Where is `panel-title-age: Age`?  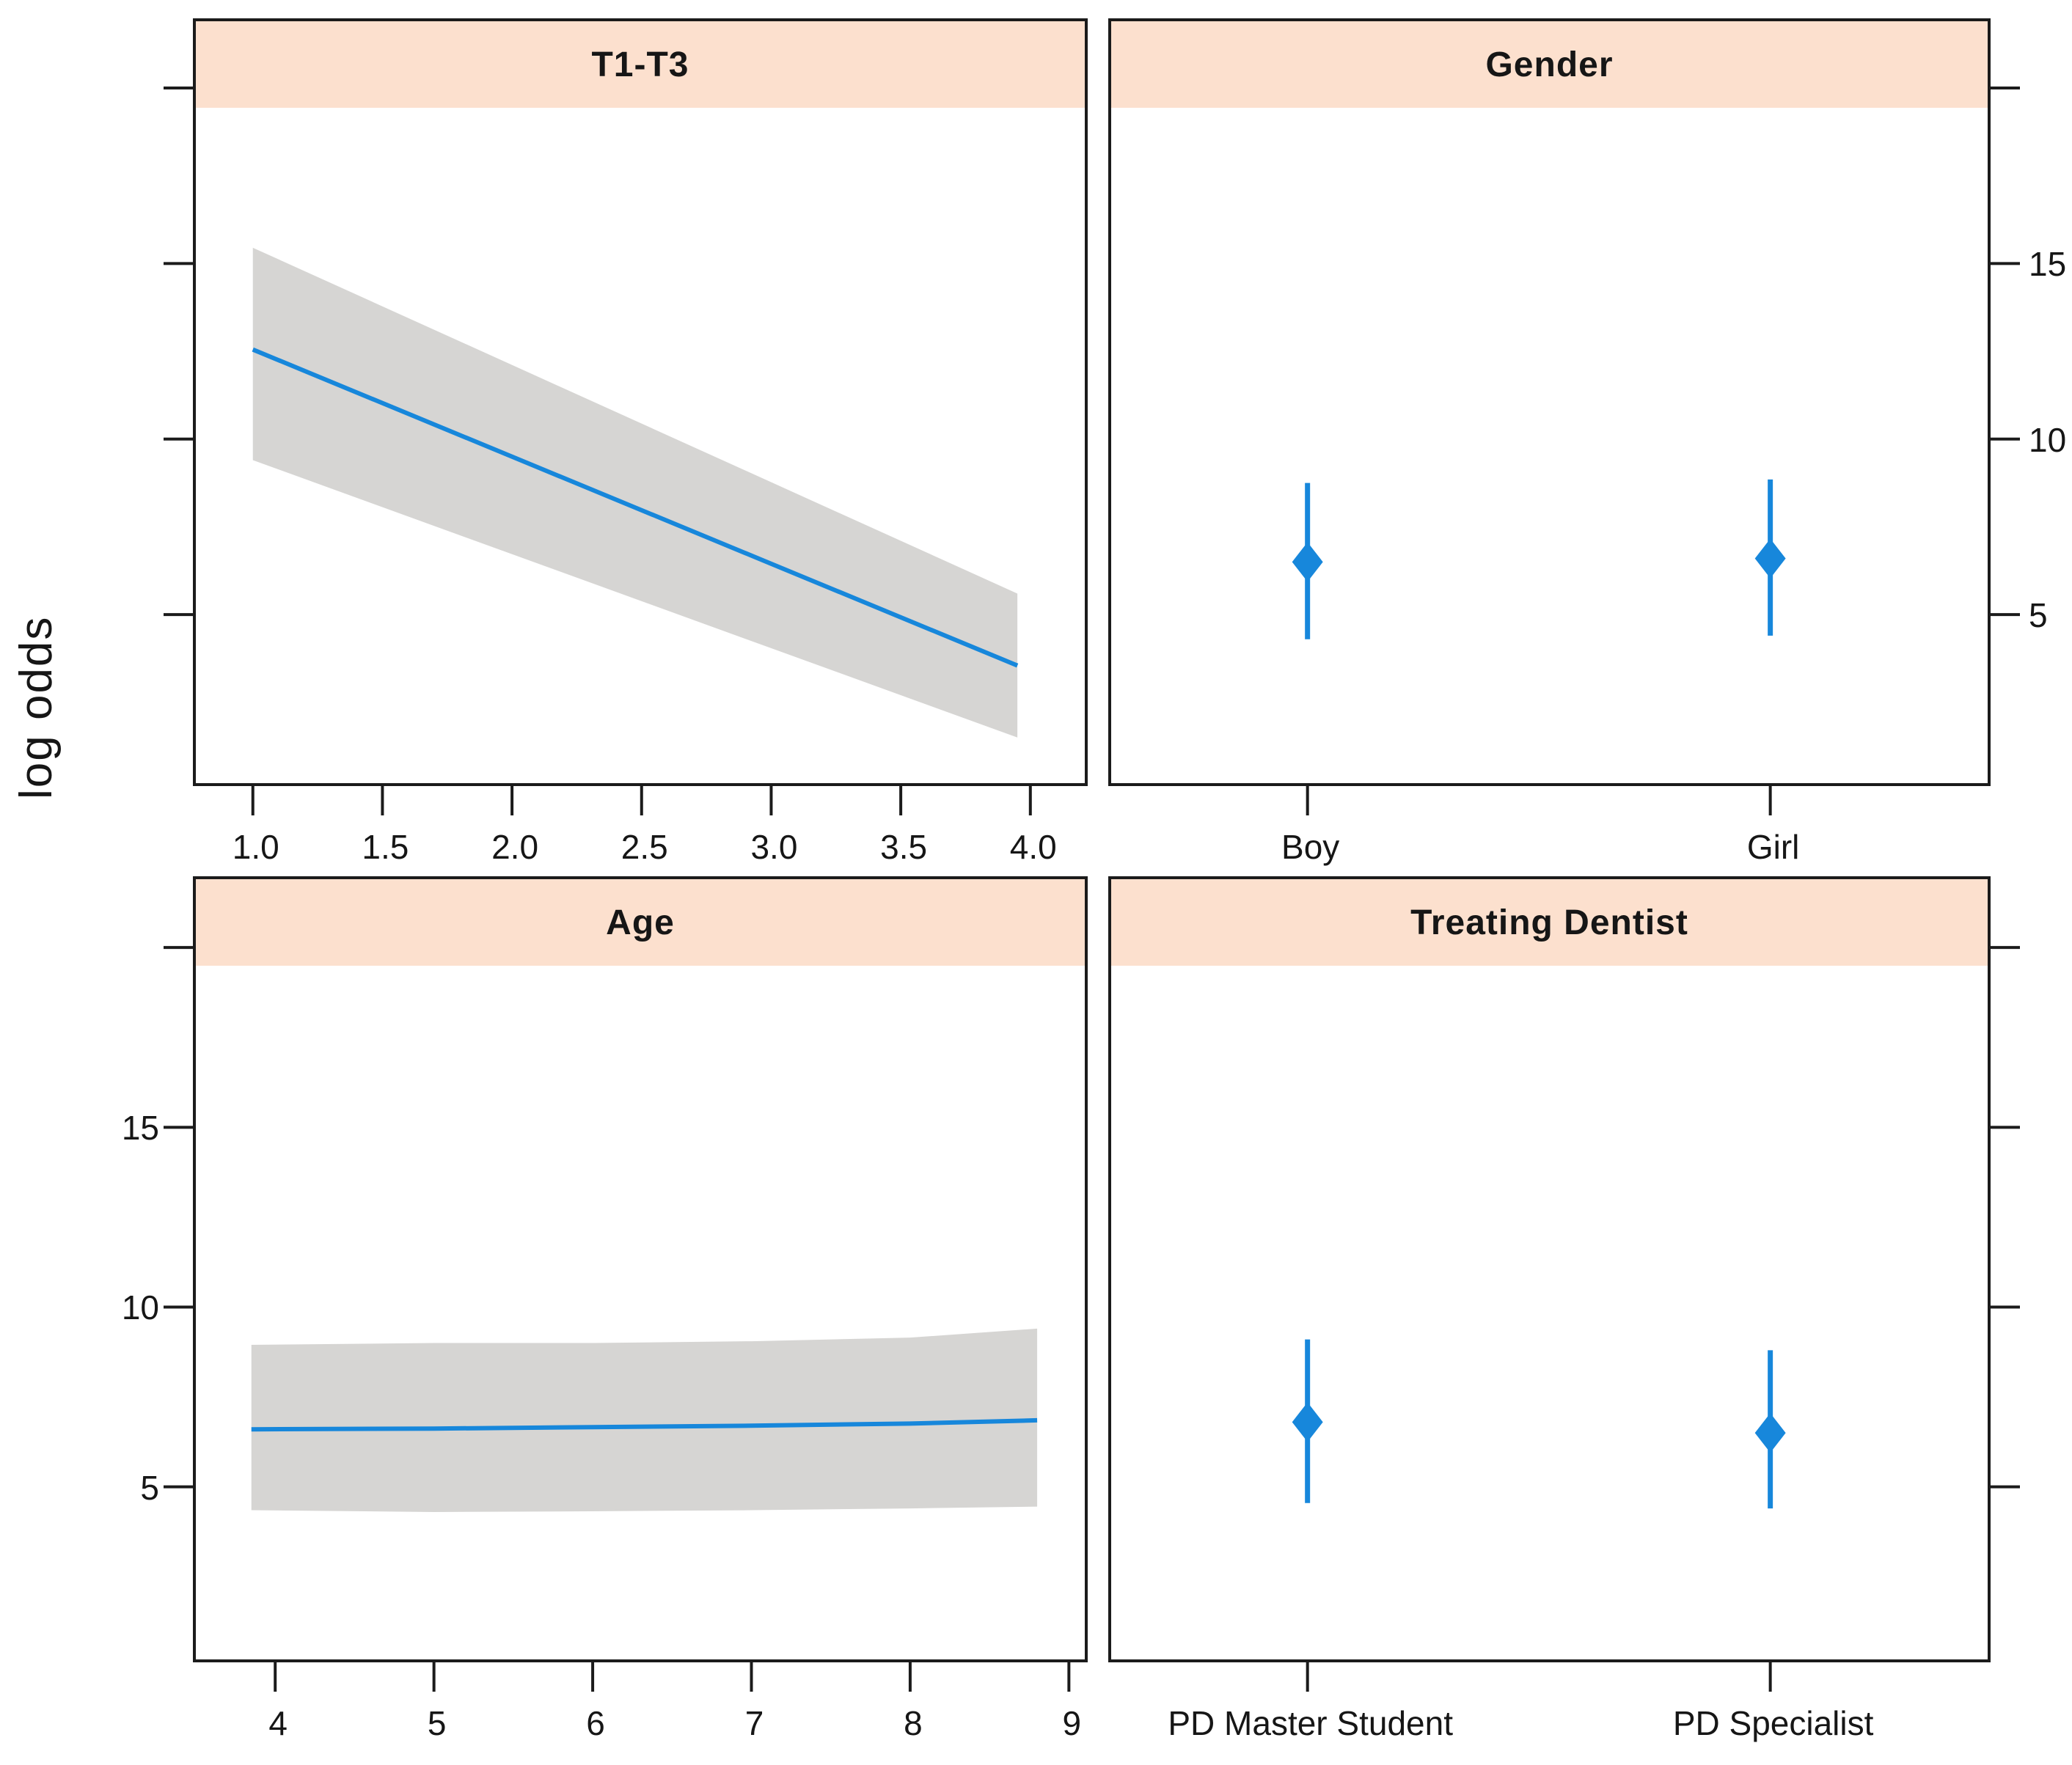
panel-title-age: Age is located at coordinates (640, 922).